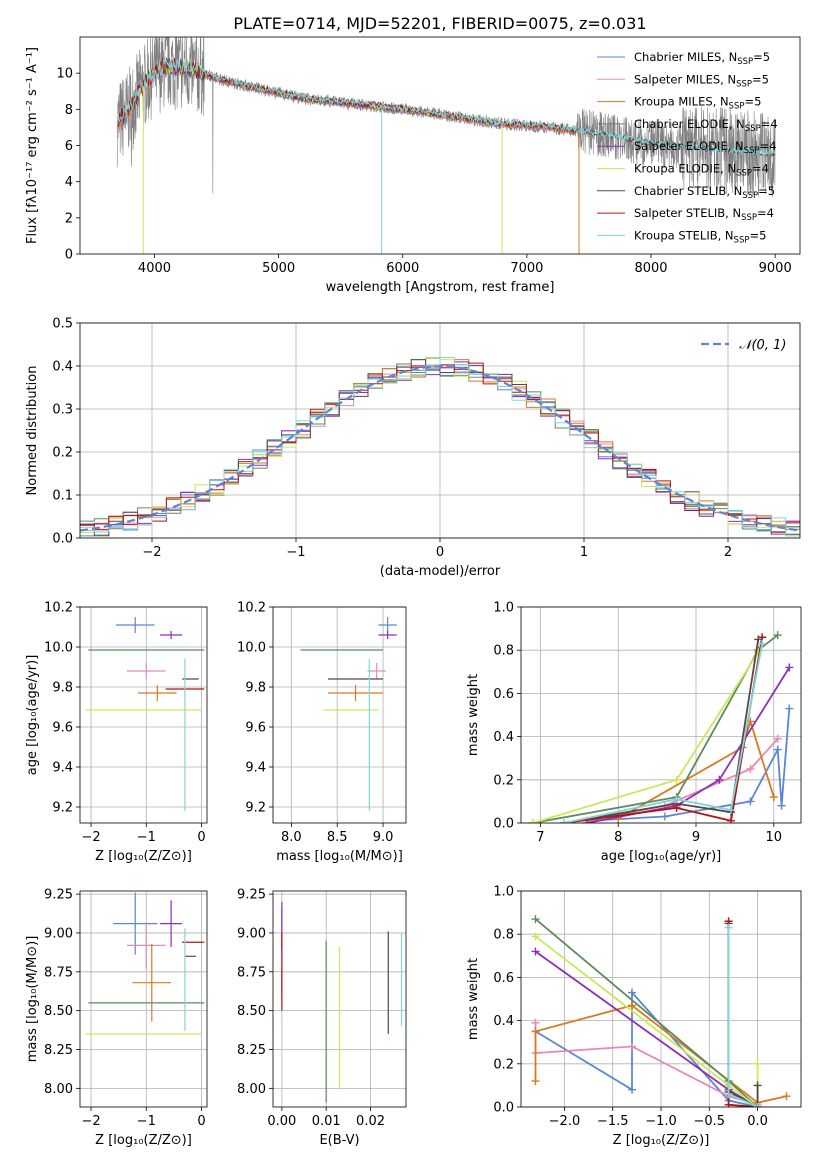  What do you see at coordinates (685, 79) in the screenshot?
I see `legend-text: Salpeter MILES, N` at bounding box center [685, 79].